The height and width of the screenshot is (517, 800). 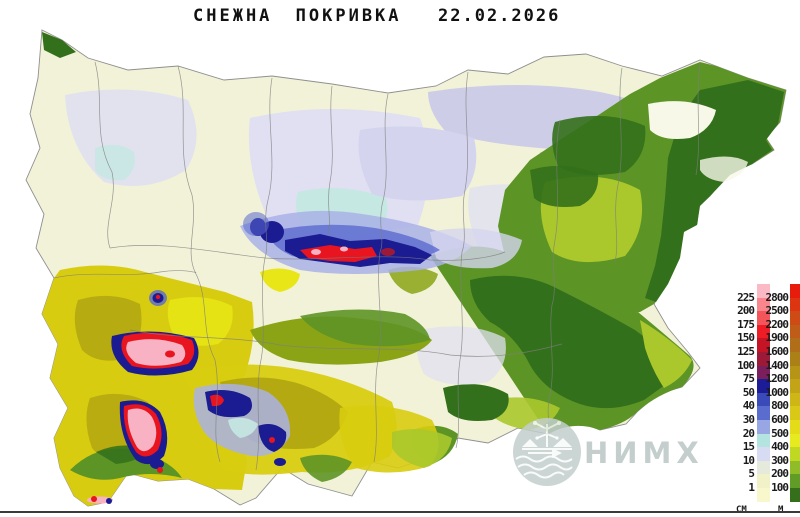 What do you see at coordinates (780, 406) in the screenshot?
I see `legend-elevation-value: 800` at bounding box center [780, 406].